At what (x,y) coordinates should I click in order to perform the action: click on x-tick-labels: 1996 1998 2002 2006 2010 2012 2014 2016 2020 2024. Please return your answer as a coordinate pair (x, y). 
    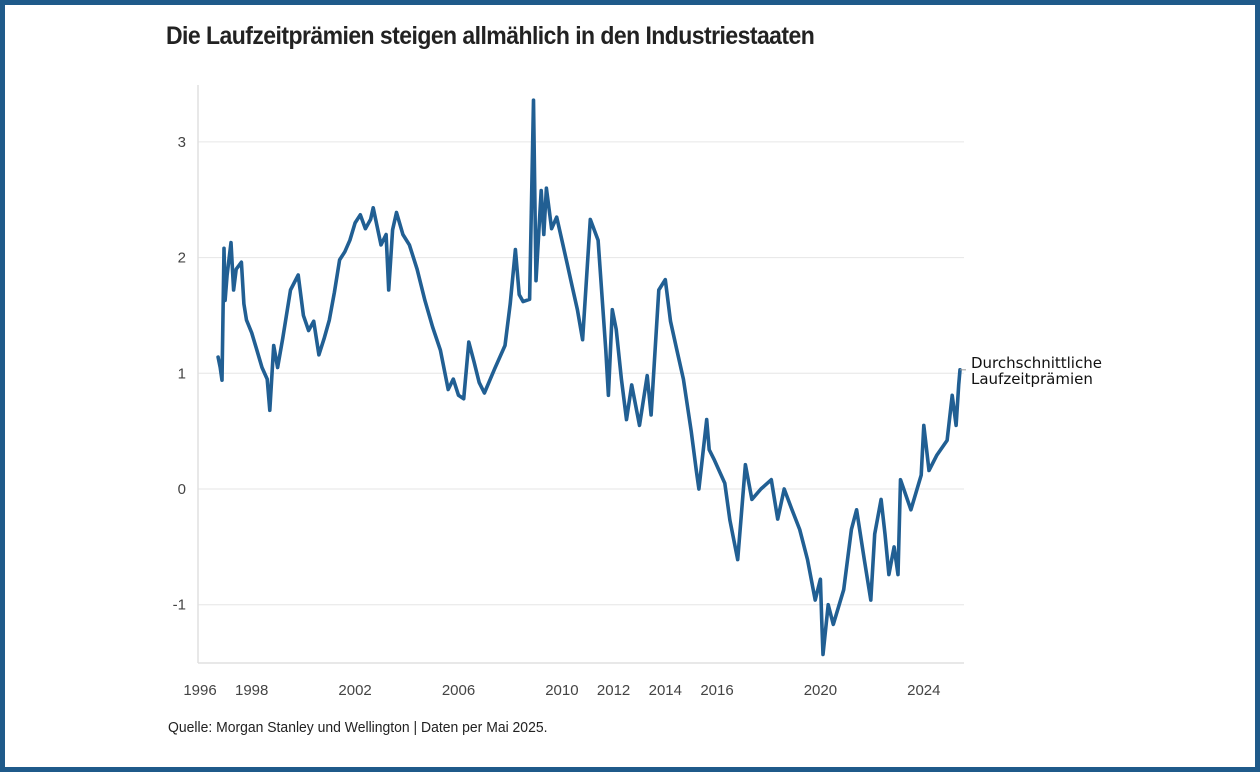
    Looking at the image, I should click on (561, 690).